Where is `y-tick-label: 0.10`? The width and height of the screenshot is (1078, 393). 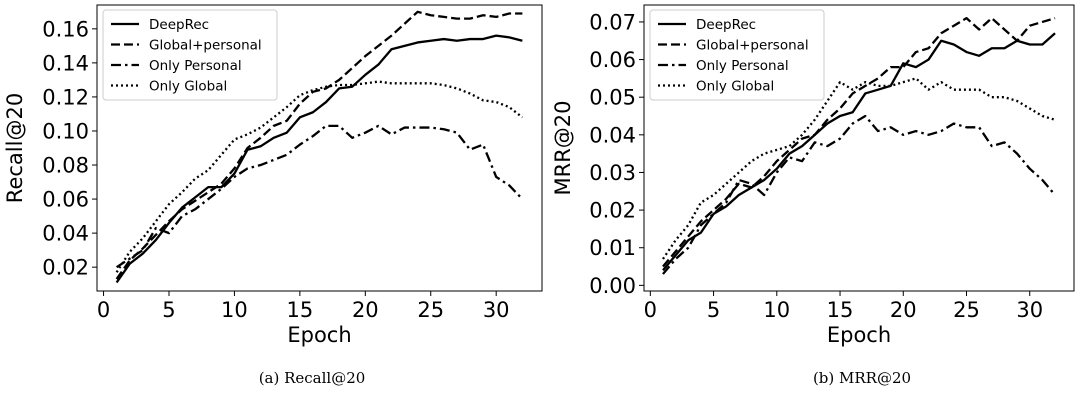 y-tick-label: 0.10 is located at coordinates (65, 131).